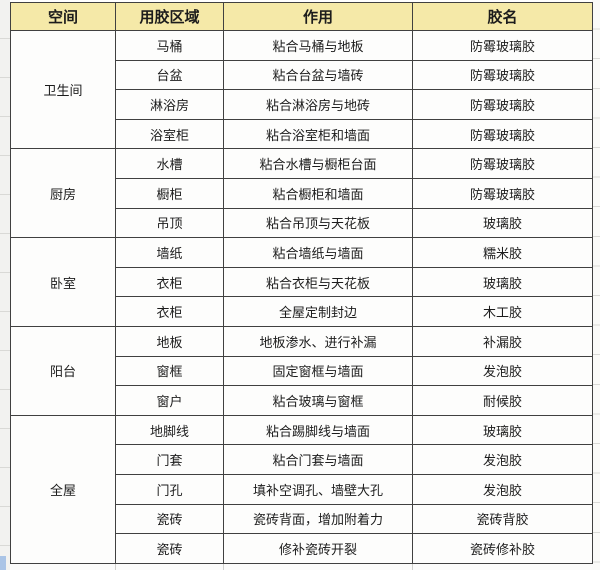  I want to click on use-cell: 粘合门套与墙面, so click(318, 459).